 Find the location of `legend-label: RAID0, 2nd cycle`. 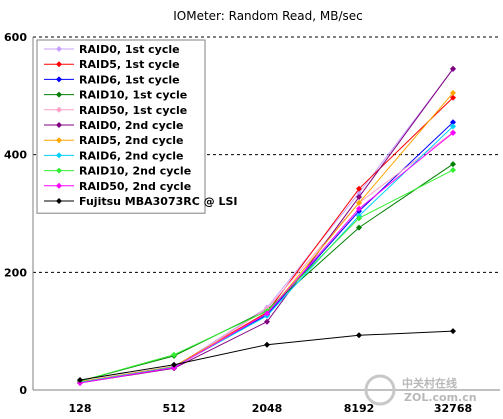

legend-label: RAID0, 2nd cycle is located at coordinates (131, 125).